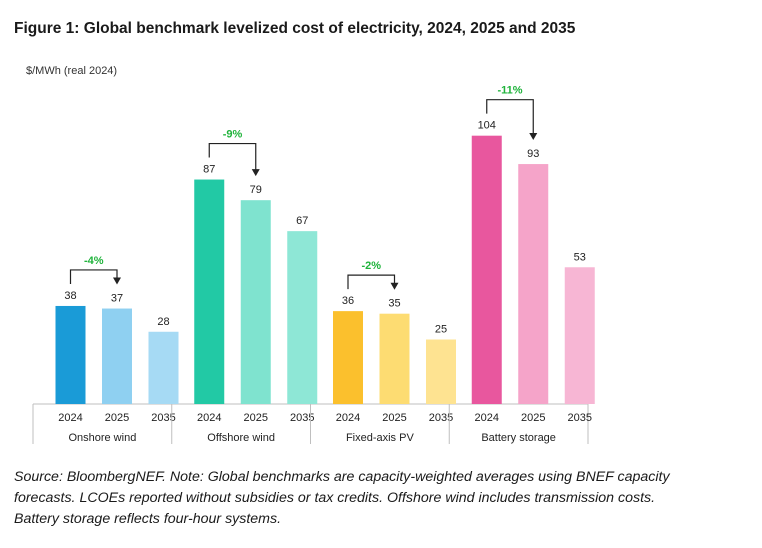 The image size is (762, 548). I want to click on y-axis-unit-label: $/MWh (real 2024), so click(71, 71).